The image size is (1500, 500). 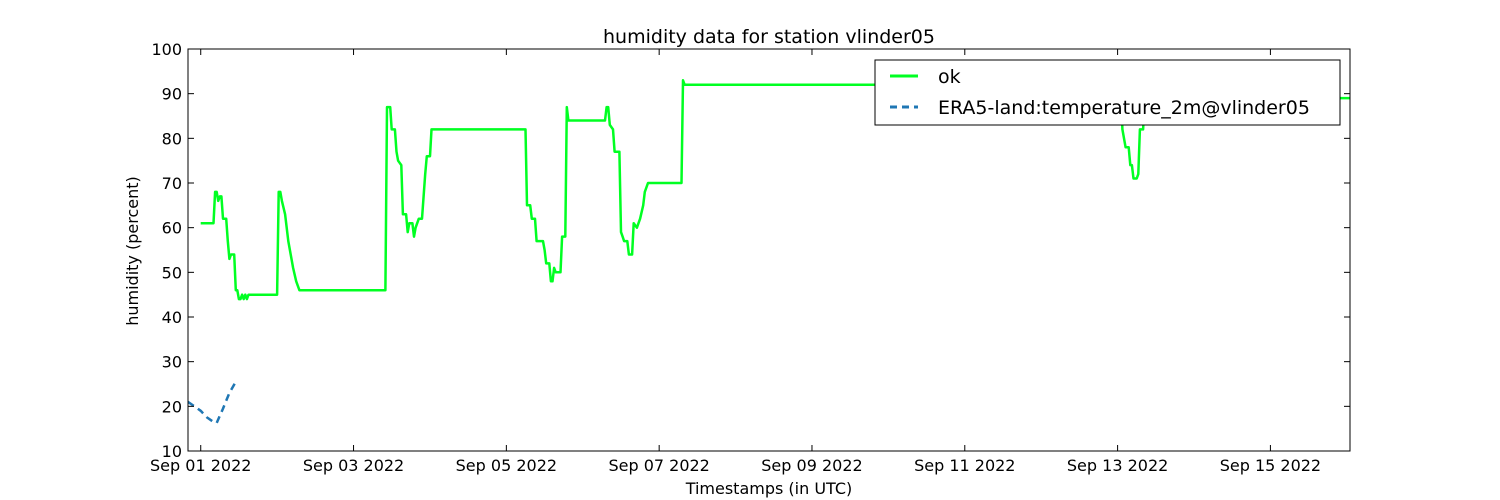 What do you see at coordinates (949, 77) in the screenshot?
I see `legend-label-ok: ok` at bounding box center [949, 77].